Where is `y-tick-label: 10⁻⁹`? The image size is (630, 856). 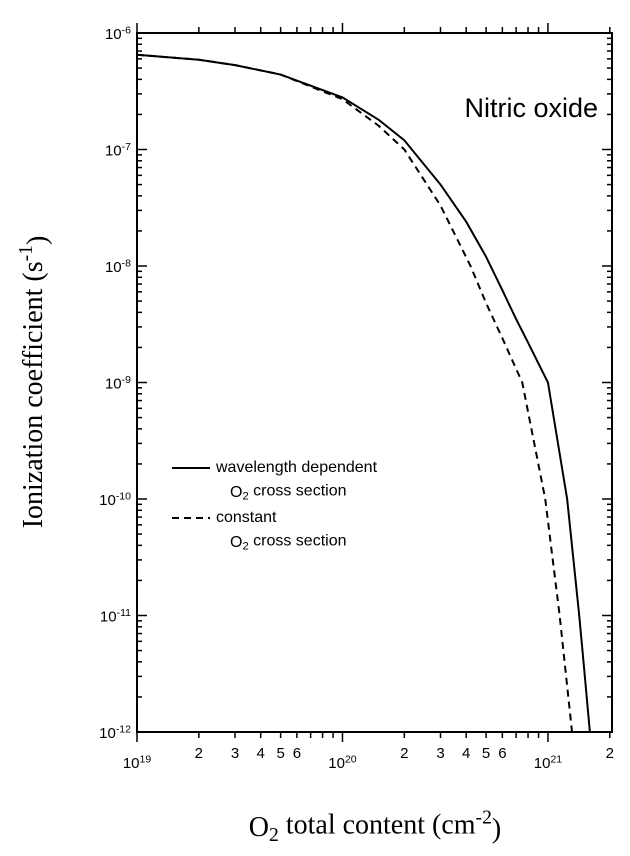
y-tick-label: 10⁻⁹ is located at coordinates (118, 383).